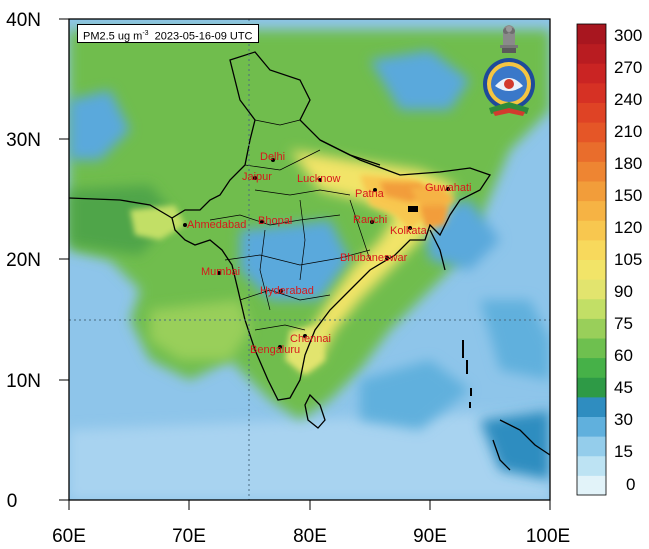  What do you see at coordinates (203, 36) in the screenshot?
I see `title-datetime: 2023-05-16-09 UTC` at bounding box center [203, 36].